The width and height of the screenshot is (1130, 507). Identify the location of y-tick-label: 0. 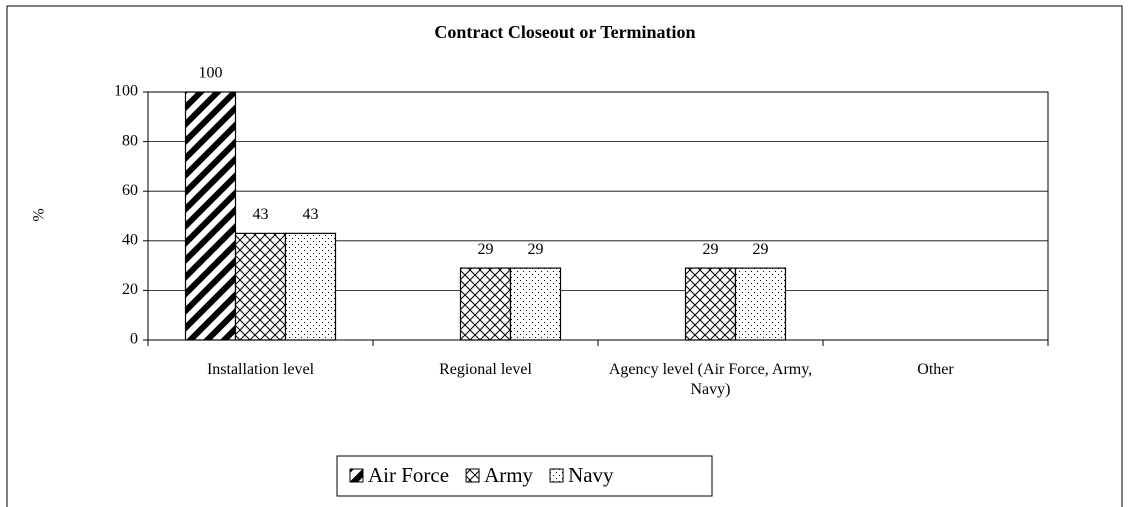
(134, 339).